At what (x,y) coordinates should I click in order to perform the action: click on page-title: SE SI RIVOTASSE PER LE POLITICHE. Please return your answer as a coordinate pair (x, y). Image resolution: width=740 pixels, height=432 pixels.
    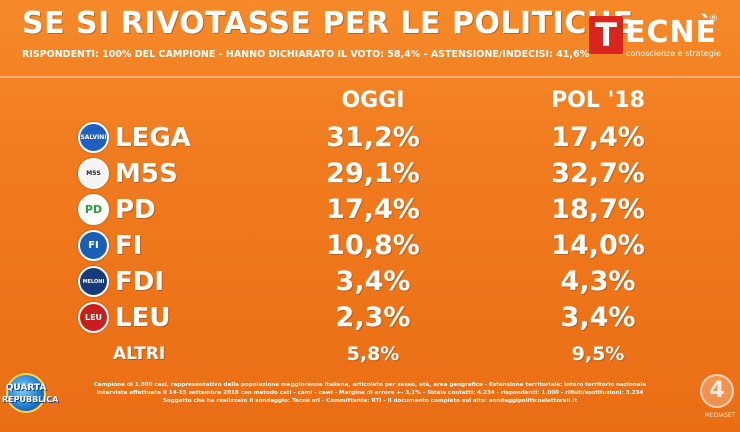
    Looking at the image, I should click on (328, 23).